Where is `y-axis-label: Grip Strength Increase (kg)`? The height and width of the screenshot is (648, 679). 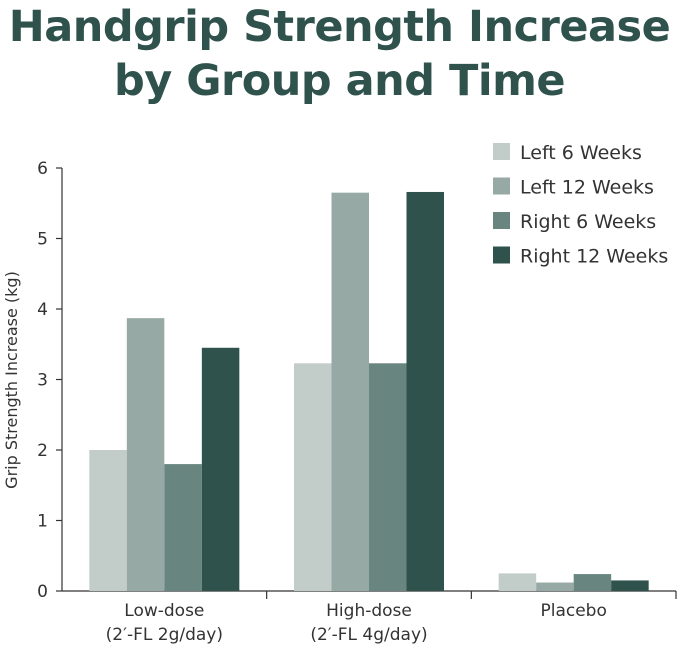
y-axis-label: Grip Strength Increase (kg) is located at coordinates (11, 380).